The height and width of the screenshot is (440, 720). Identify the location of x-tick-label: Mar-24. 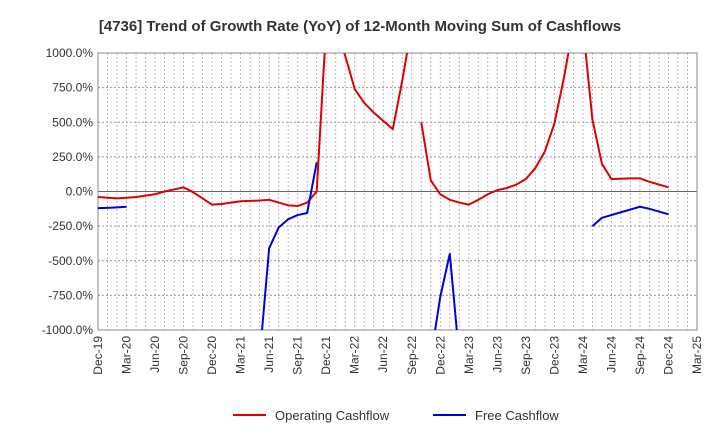
(583, 355).